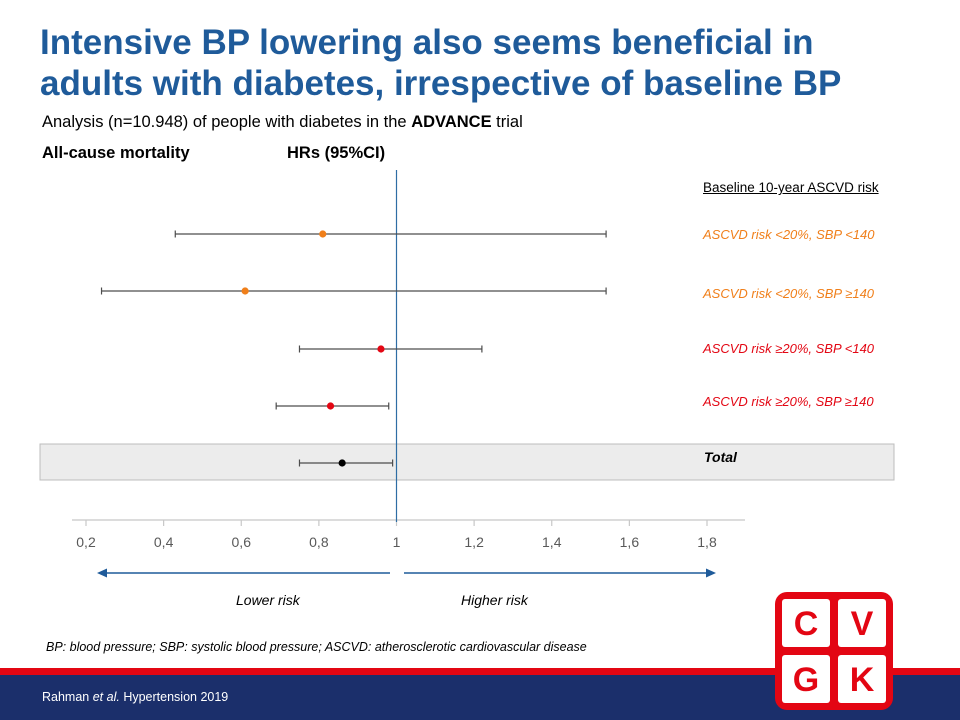 The height and width of the screenshot is (720, 960). What do you see at coordinates (467, 462) in the screenshot?
I see `total-row-band` at bounding box center [467, 462].